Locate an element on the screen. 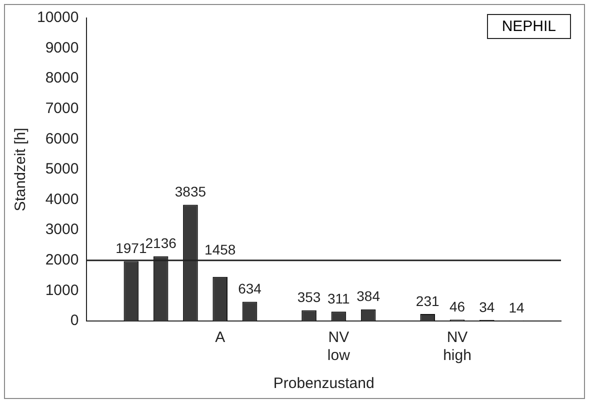  y-tick-label: 0 is located at coordinates (74, 321).